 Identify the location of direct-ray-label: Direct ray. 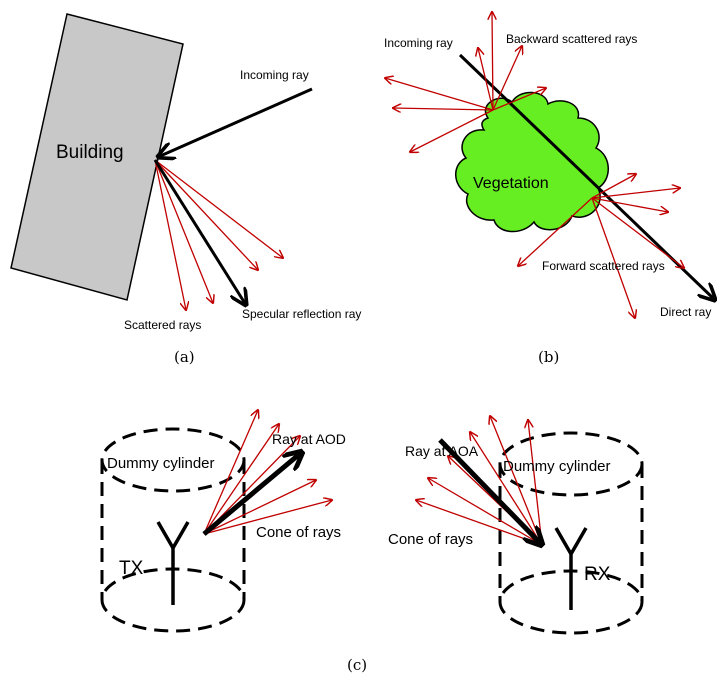
(685, 312).